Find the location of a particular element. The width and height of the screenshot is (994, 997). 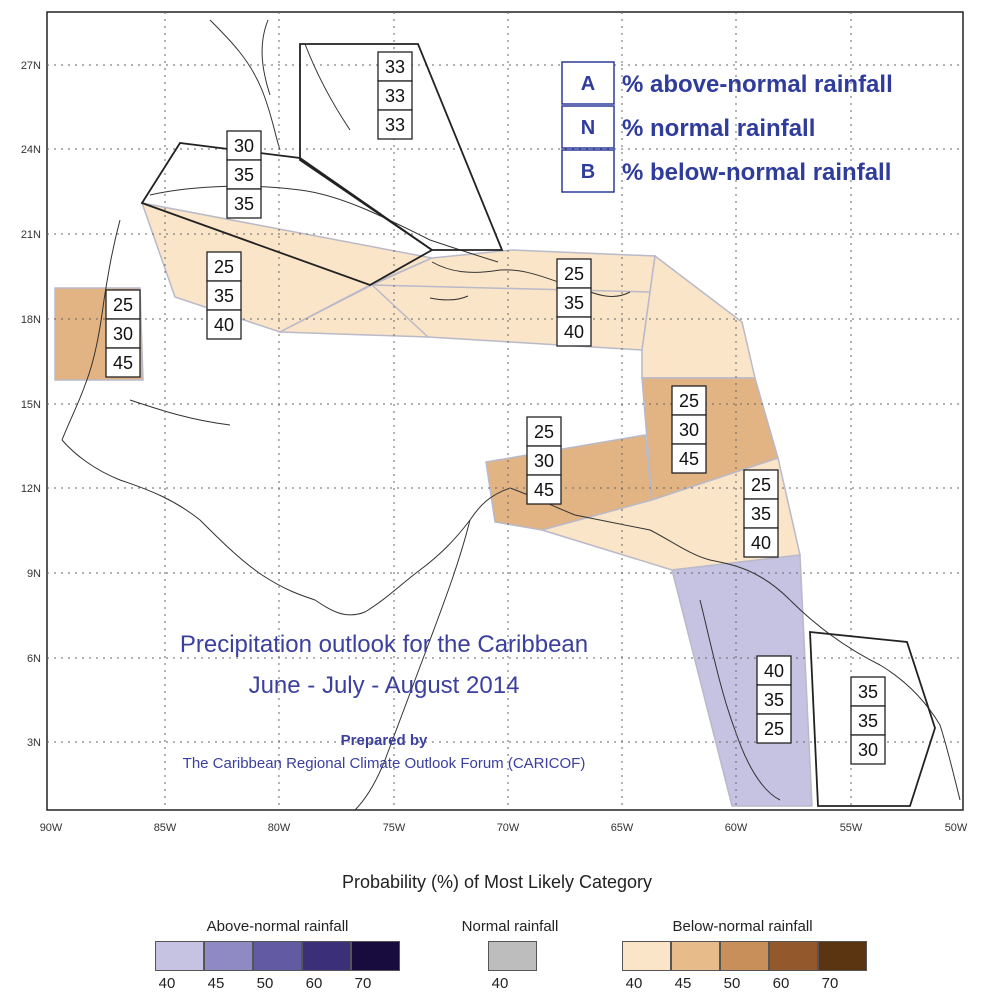

lat-label: 15N is located at coordinates (31, 405).